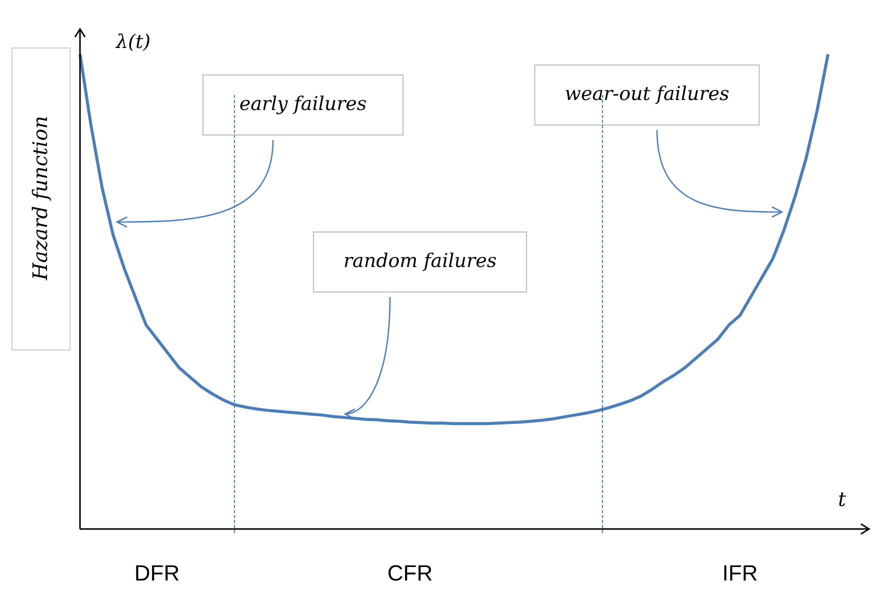 This screenshot has width=873, height=591. Describe the element at coordinates (842, 499) in the screenshot. I see `x-axis-title: t` at that location.